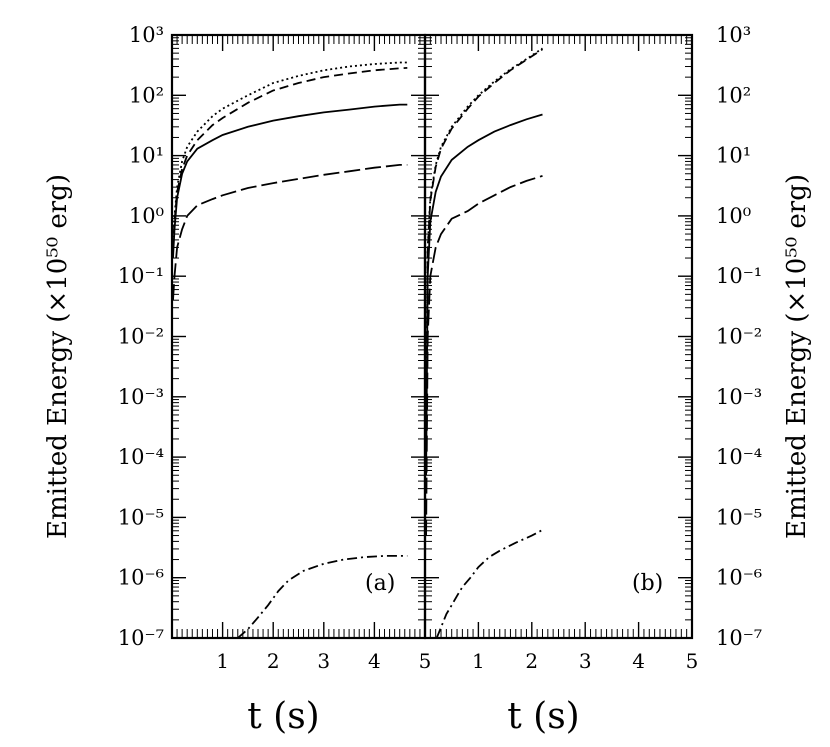 The width and height of the screenshot is (830, 747). I want to click on panel-a-y-tick-labels: 10⁻⁷ 10⁻⁶ 10⁻⁵ 10⁻⁴ 10⁻³ 10⁻² 10⁻¹ 10⁰ 10¹ 10² 10³, so click(141, 336).